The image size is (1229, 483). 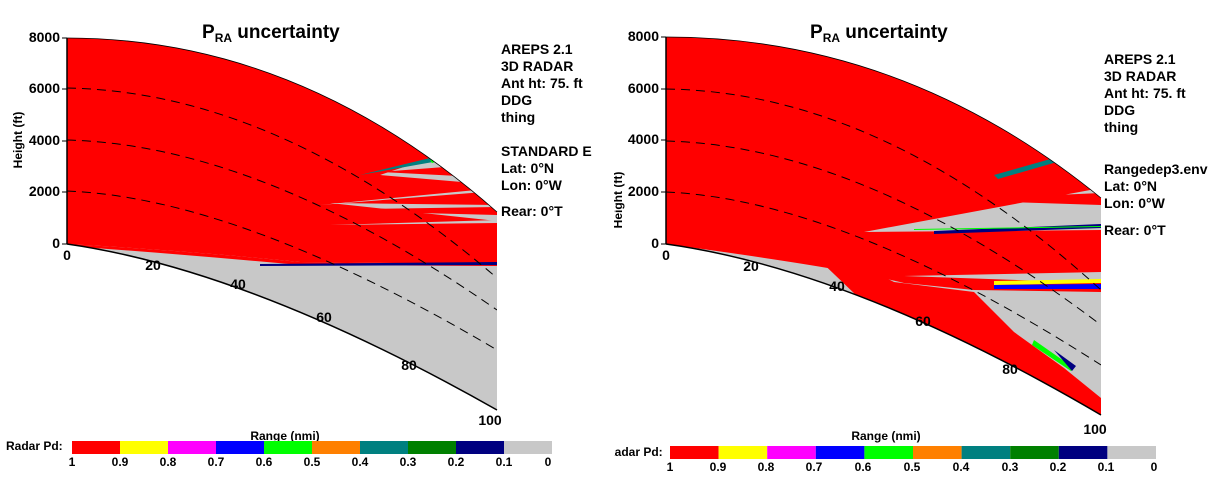 I want to click on info-line: thing, so click(x=518, y=117).